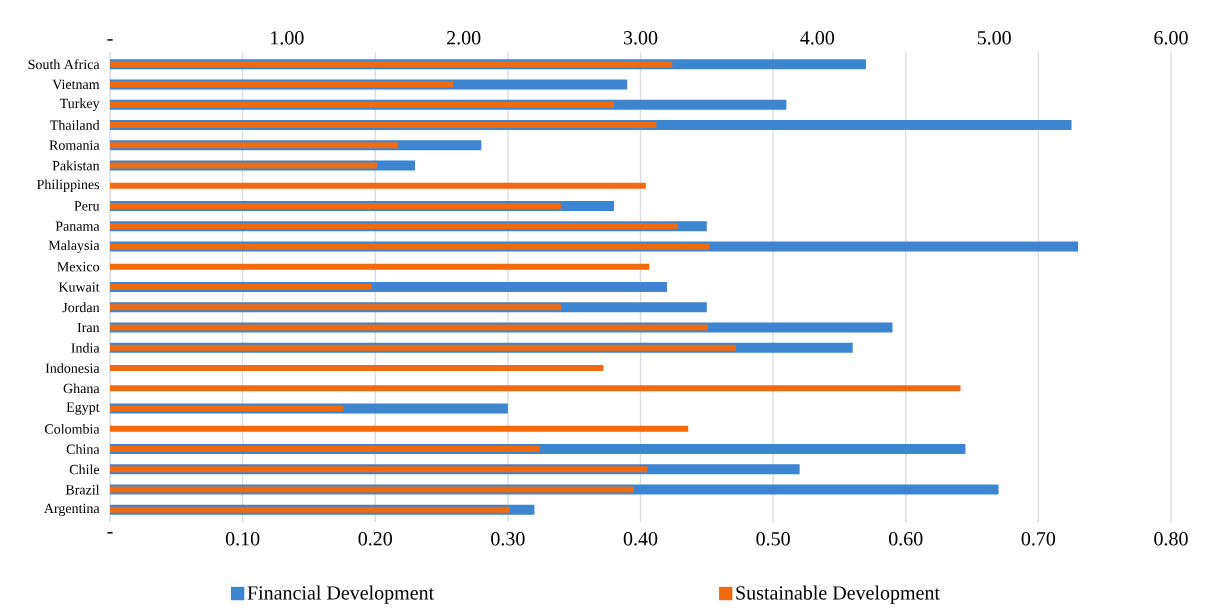 The width and height of the screenshot is (1208, 612). Describe the element at coordinates (79, 105) in the screenshot. I see `y-tick-label: Turkey` at that location.